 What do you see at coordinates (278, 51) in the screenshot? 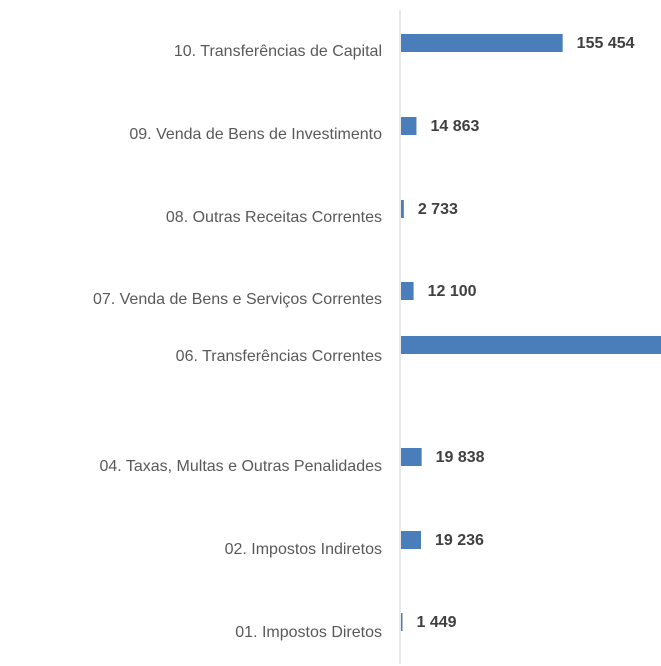
I see `category-label: 10. Transferências de Capital` at bounding box center [278, 51].